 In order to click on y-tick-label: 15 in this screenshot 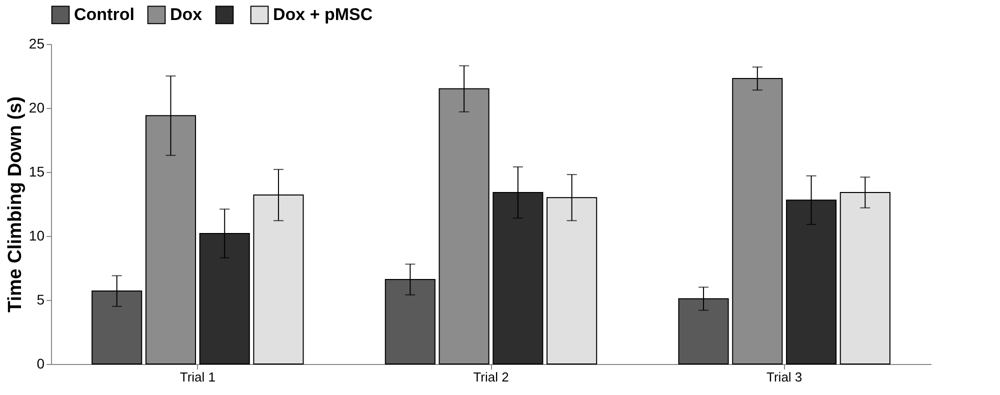, I will do `click(36, 172)`.